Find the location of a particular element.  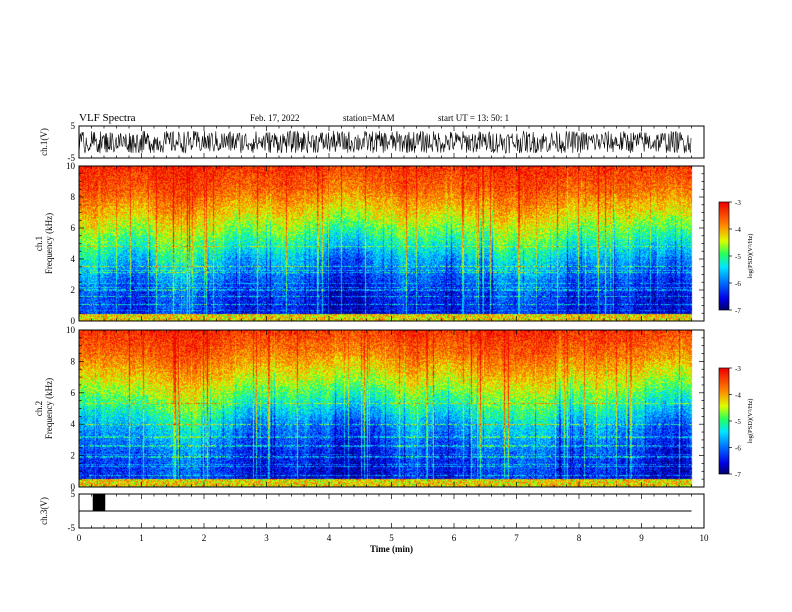

date-label: Feb. 17, 2022 is located at coordinates (275, 118).